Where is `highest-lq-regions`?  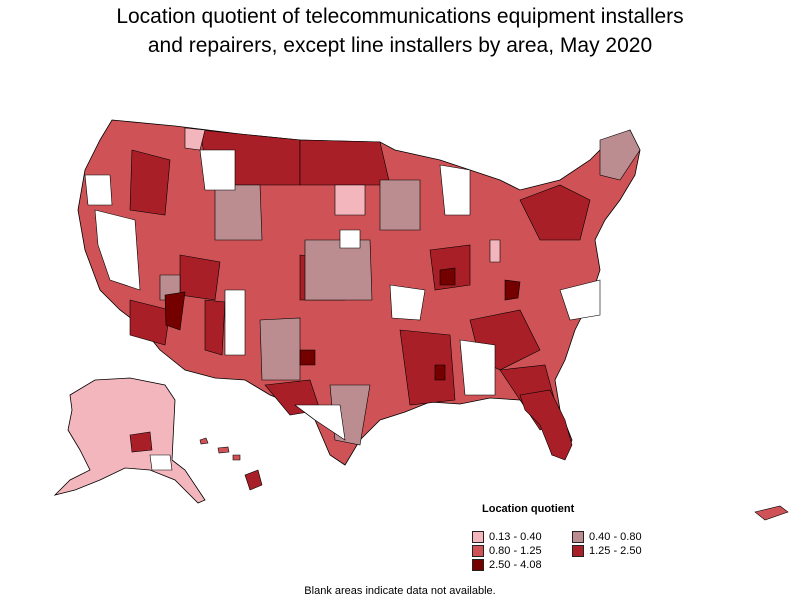 highest-lq-regions is located at coordinates (342, 324).